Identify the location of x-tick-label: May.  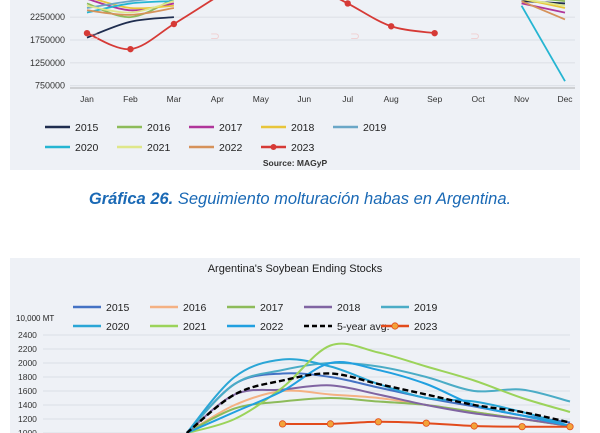
(261, 99).